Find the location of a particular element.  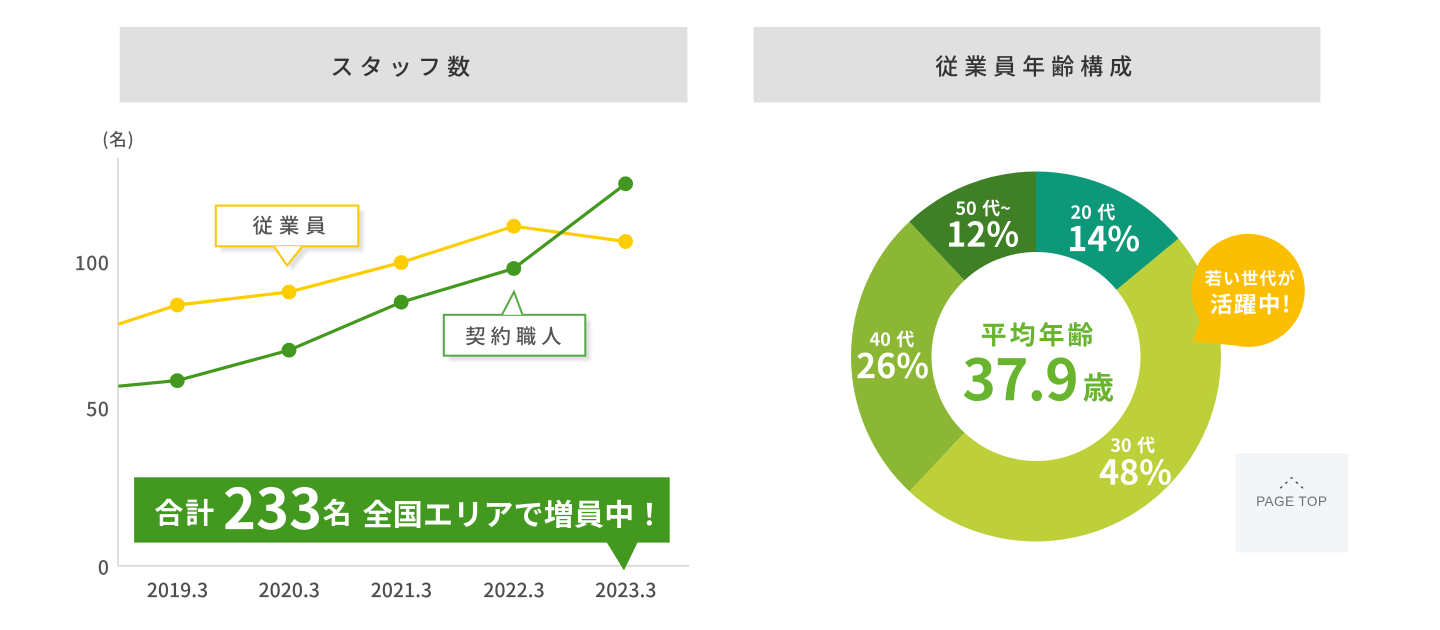

svg-text: PAGE TOP is located at coordinates (1291, 501).